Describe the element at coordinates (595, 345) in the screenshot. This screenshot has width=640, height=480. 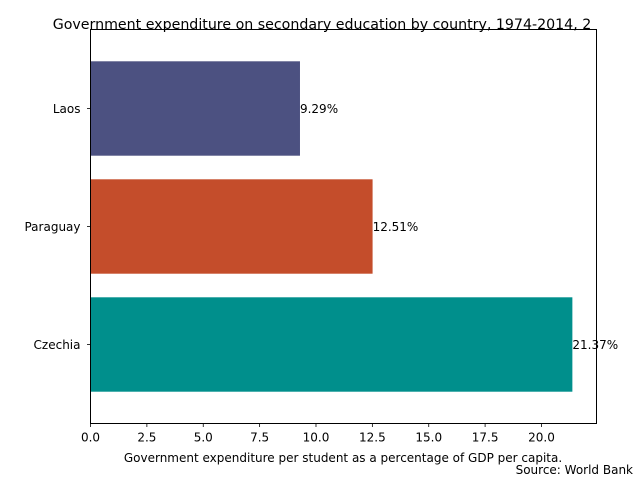
I see `data-label-czechia: 21.37%` at that location.